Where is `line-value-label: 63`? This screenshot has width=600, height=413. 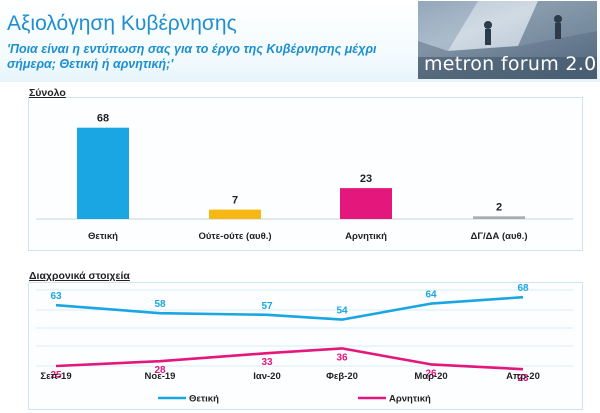 line-value-label: 63 is located at coordinates (56, 296).